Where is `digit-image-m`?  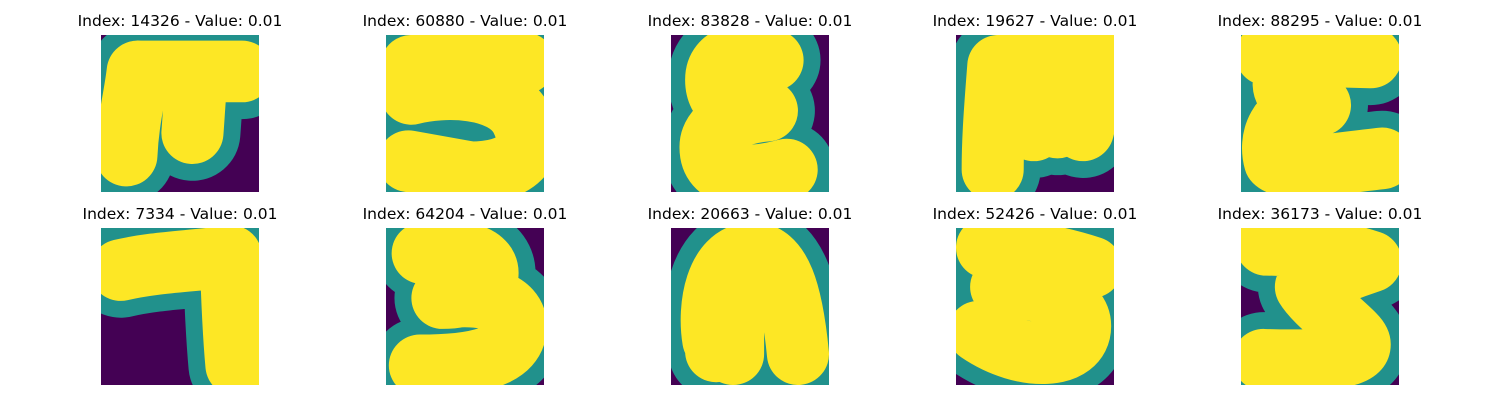
digit-image-m is located at coordinates (1035, 113).